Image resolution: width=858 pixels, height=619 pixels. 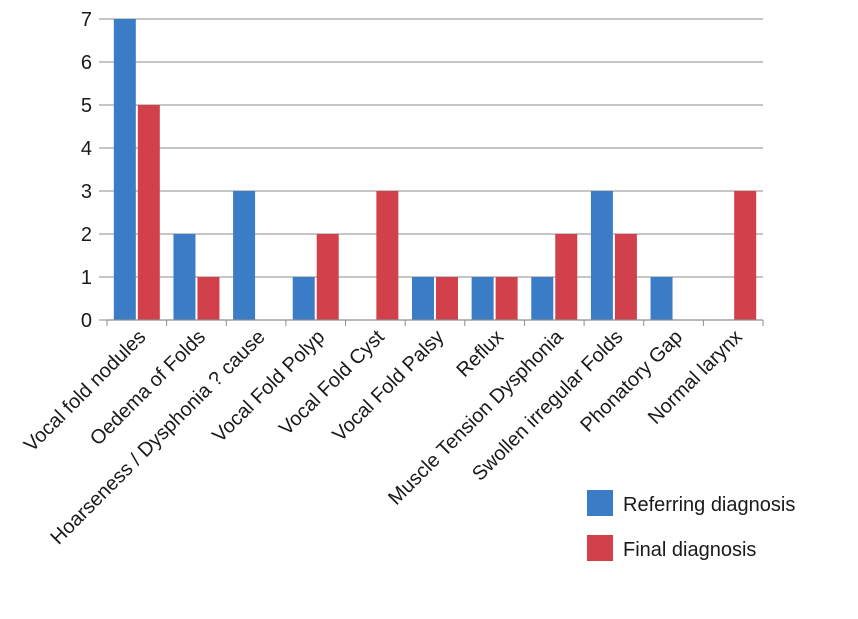 I want to click on x-tick-label: Vocal Fold Cyst, so click(x=332, y=383).